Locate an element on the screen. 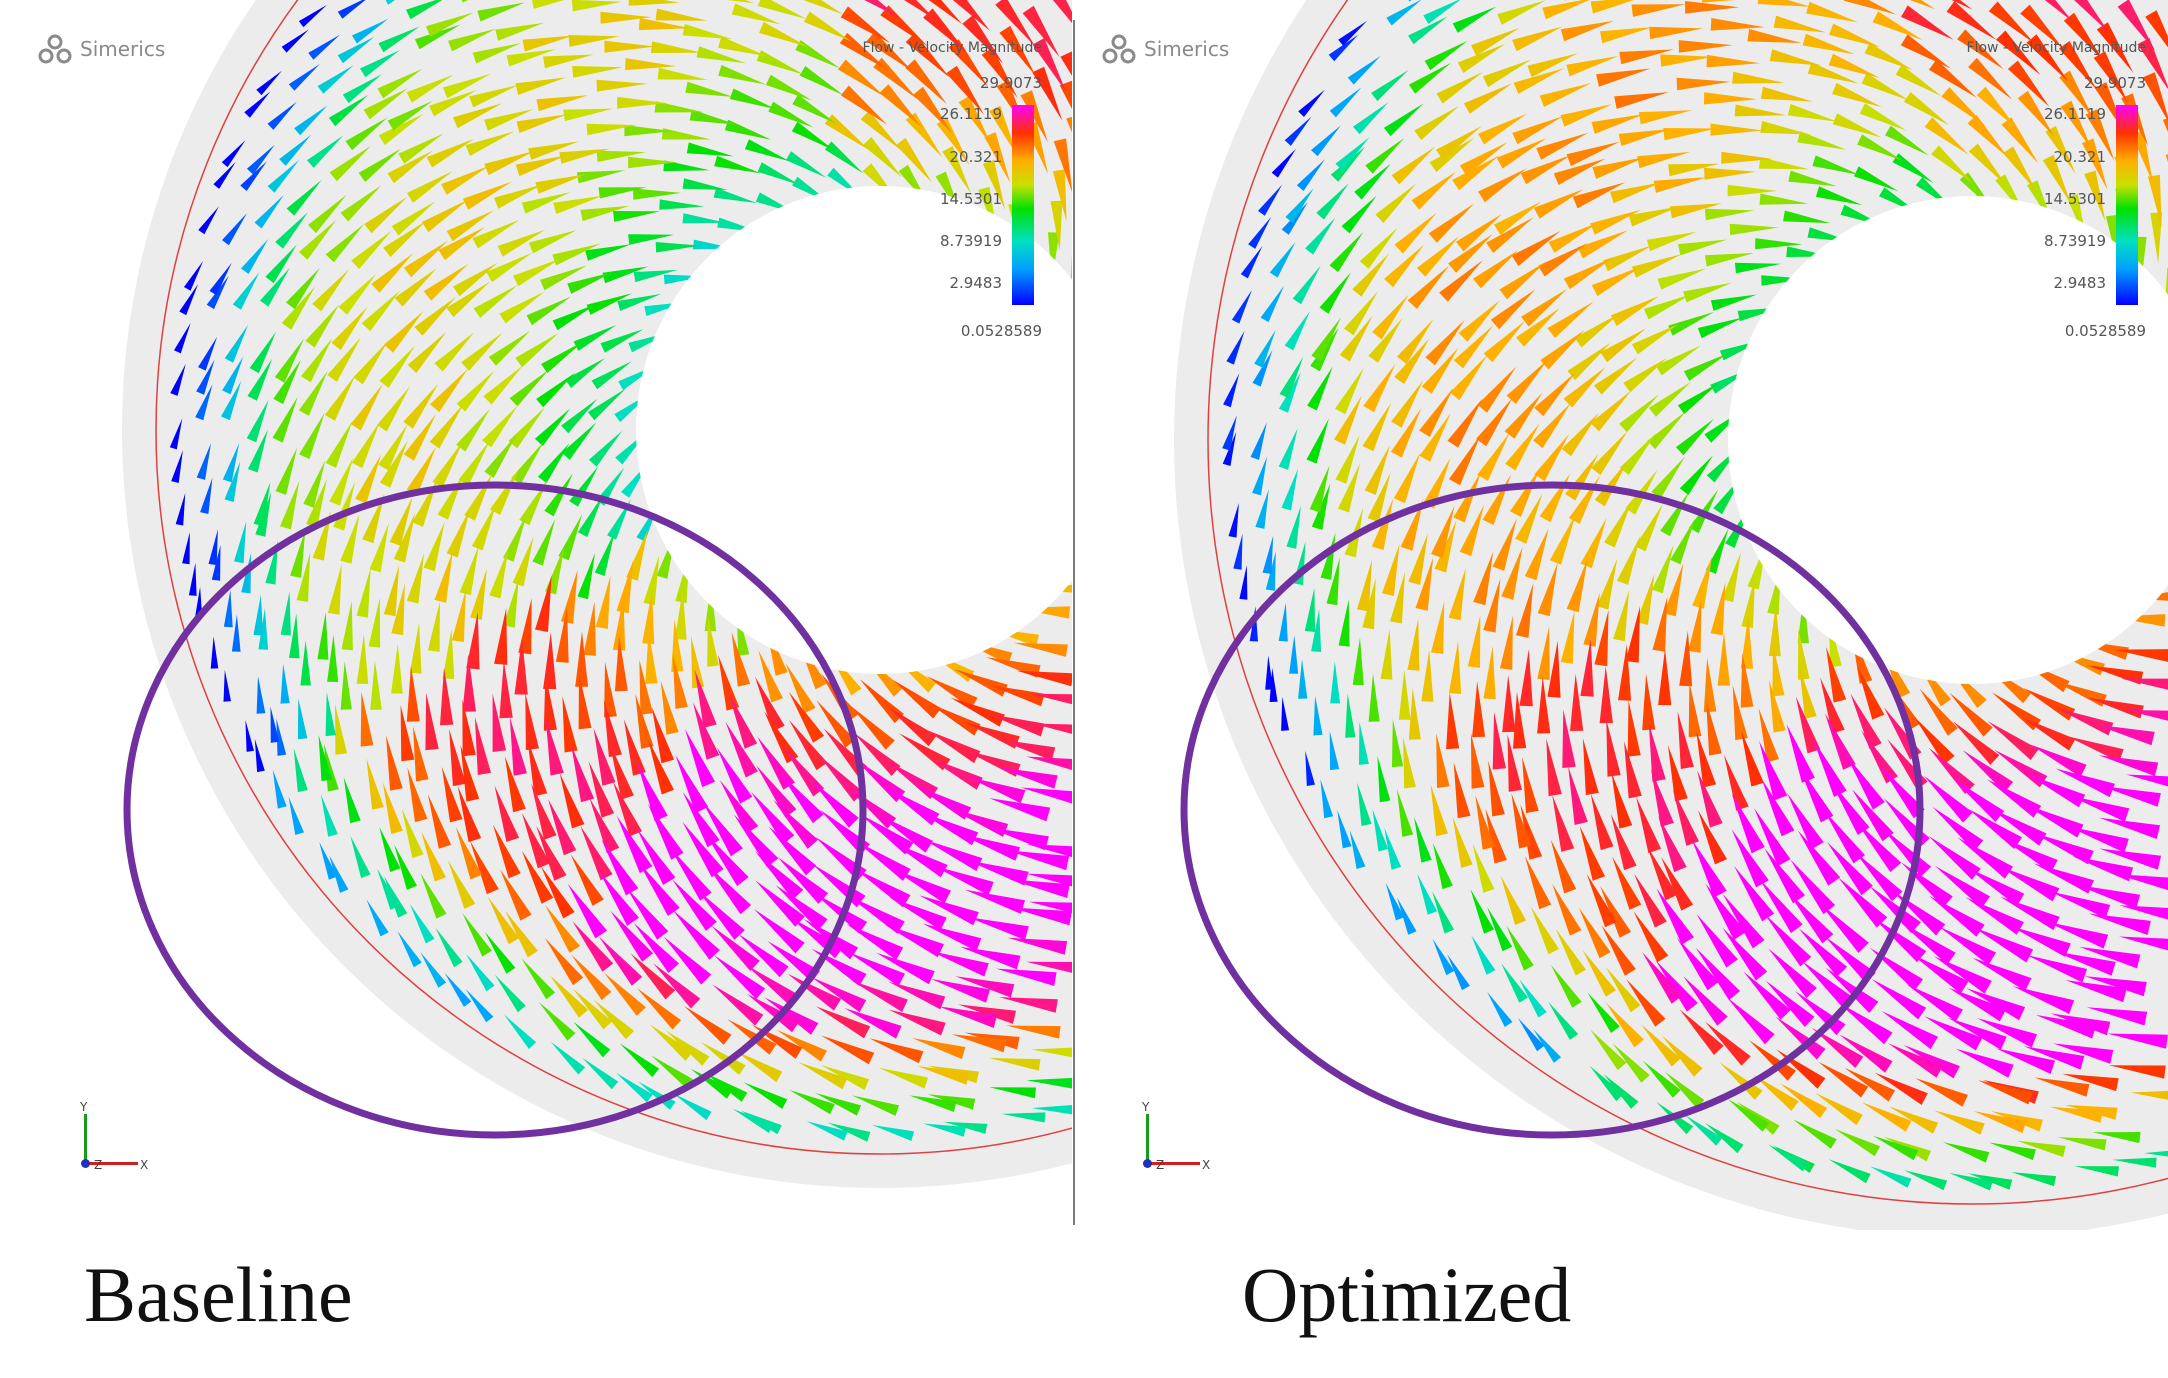  axis-triad: Y Z X is located at coordinates (125, 1140).